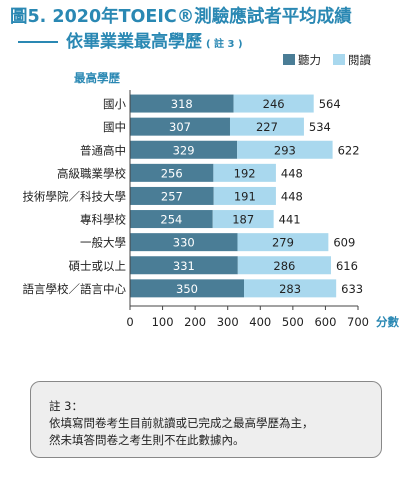 The height and width of the screenshot is (478, 413). I want to click on subtitle-dash, so click(38, 42).